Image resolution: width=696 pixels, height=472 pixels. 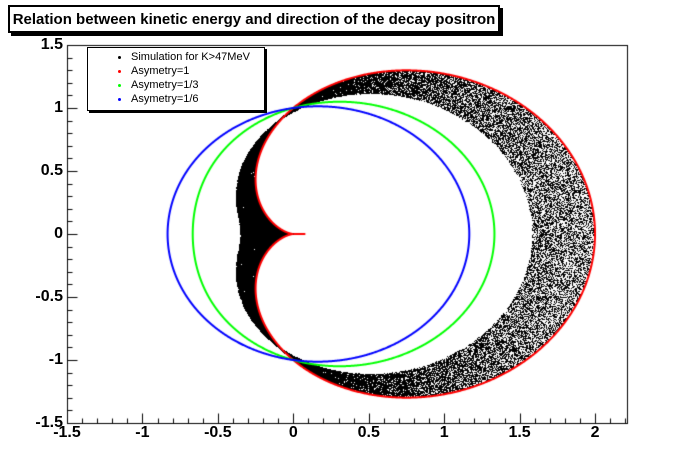 I want to click on x-tick-label: -1, so click(x=142, y=432).